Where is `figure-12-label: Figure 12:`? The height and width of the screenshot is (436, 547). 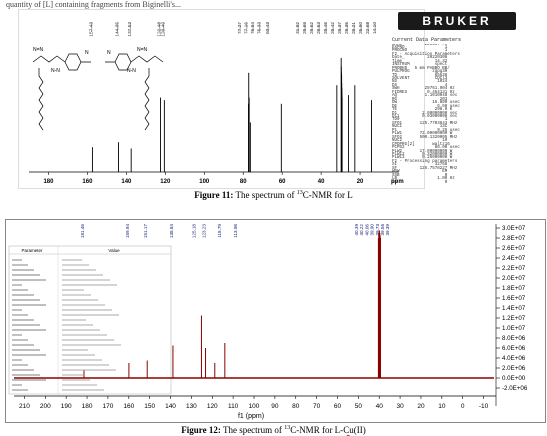
figure-12-label: Figure 12: is located at coordinates (201, 430).